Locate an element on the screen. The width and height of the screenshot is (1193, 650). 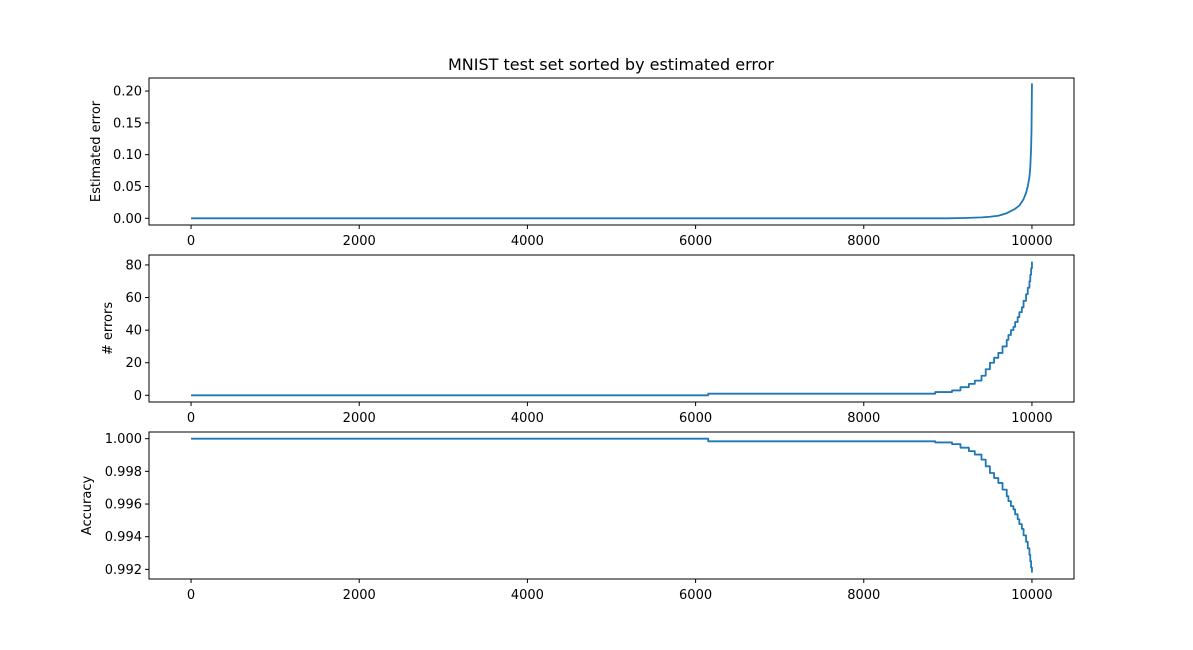
y-tick-label: 60 is located at coordinates (133, 298).